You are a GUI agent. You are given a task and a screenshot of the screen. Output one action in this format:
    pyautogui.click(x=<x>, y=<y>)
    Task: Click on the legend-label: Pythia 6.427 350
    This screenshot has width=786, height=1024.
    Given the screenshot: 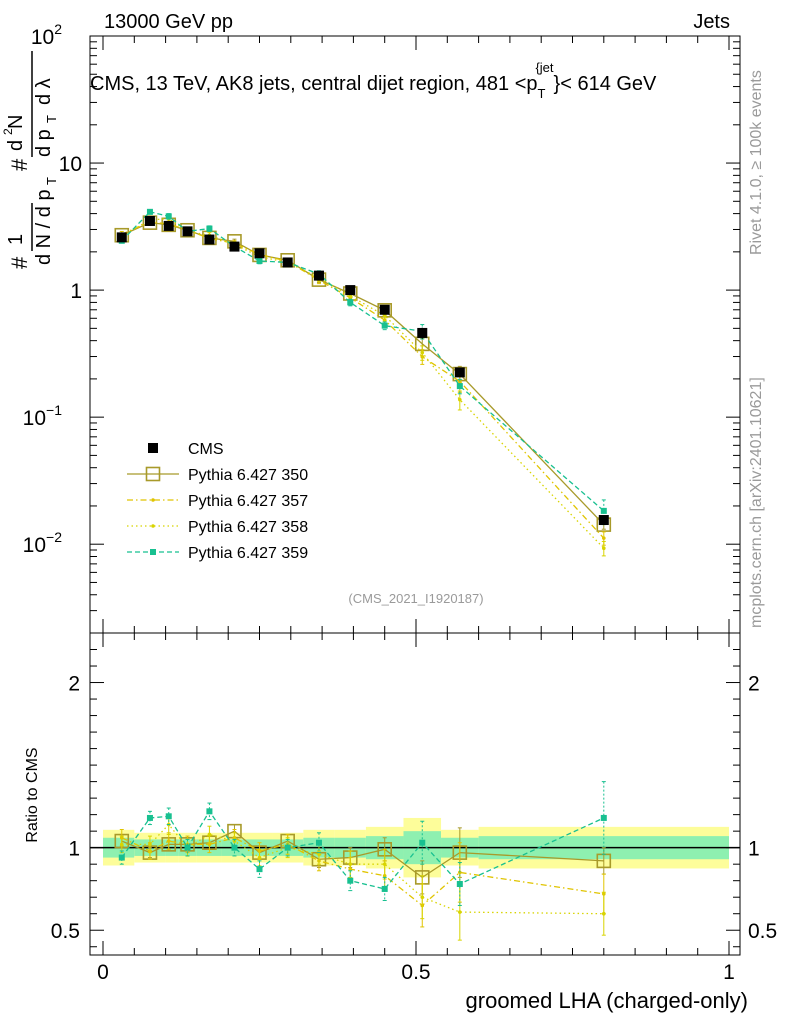 What is the action you would take?
    pyautogui.click(x=248, y=475)
    